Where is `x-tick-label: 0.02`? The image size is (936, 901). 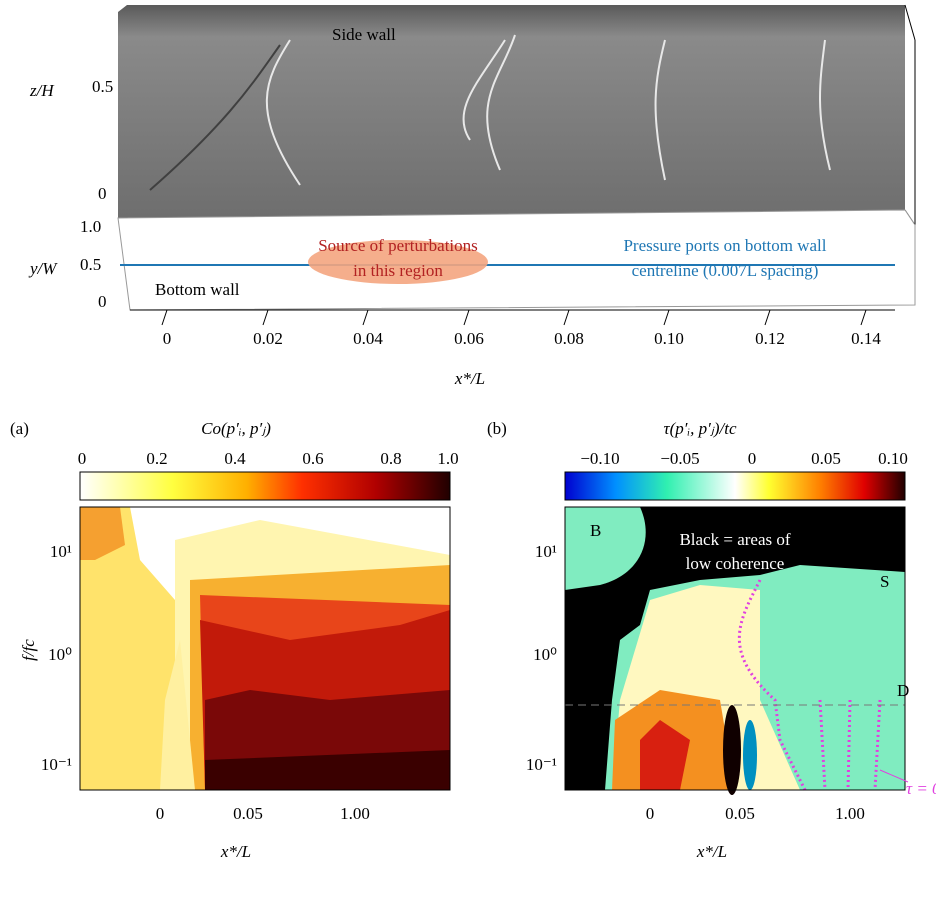 x-tick-label: 0.02 is located at coordinates (268, 338).